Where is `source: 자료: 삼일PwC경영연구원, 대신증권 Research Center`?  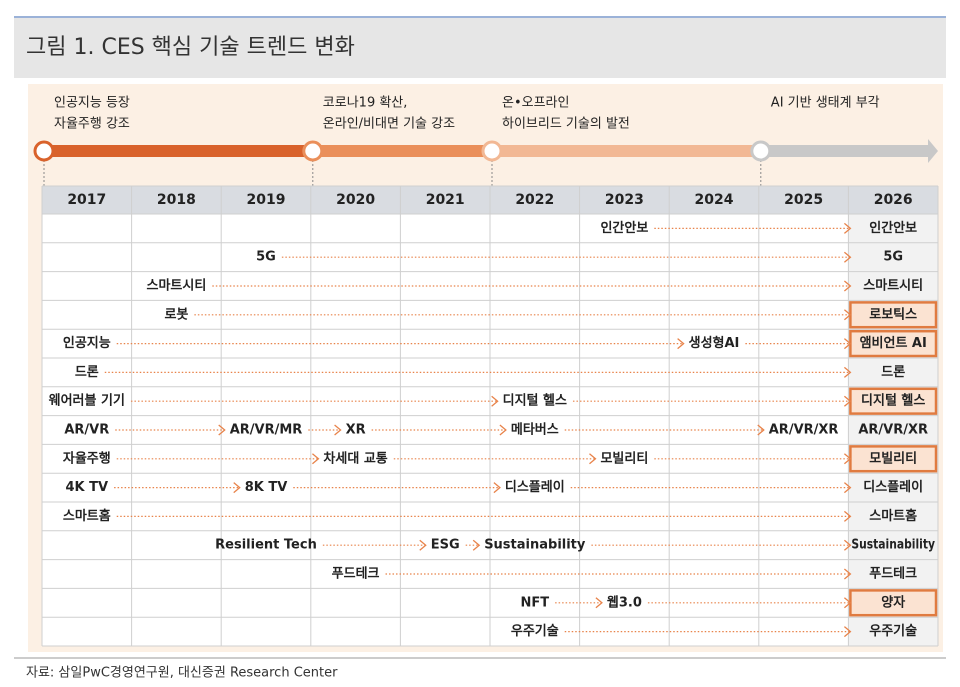
source: 자료: 삼일PwC경영연구원, 대신증권 Research Center is located at coordinates (182, 673).